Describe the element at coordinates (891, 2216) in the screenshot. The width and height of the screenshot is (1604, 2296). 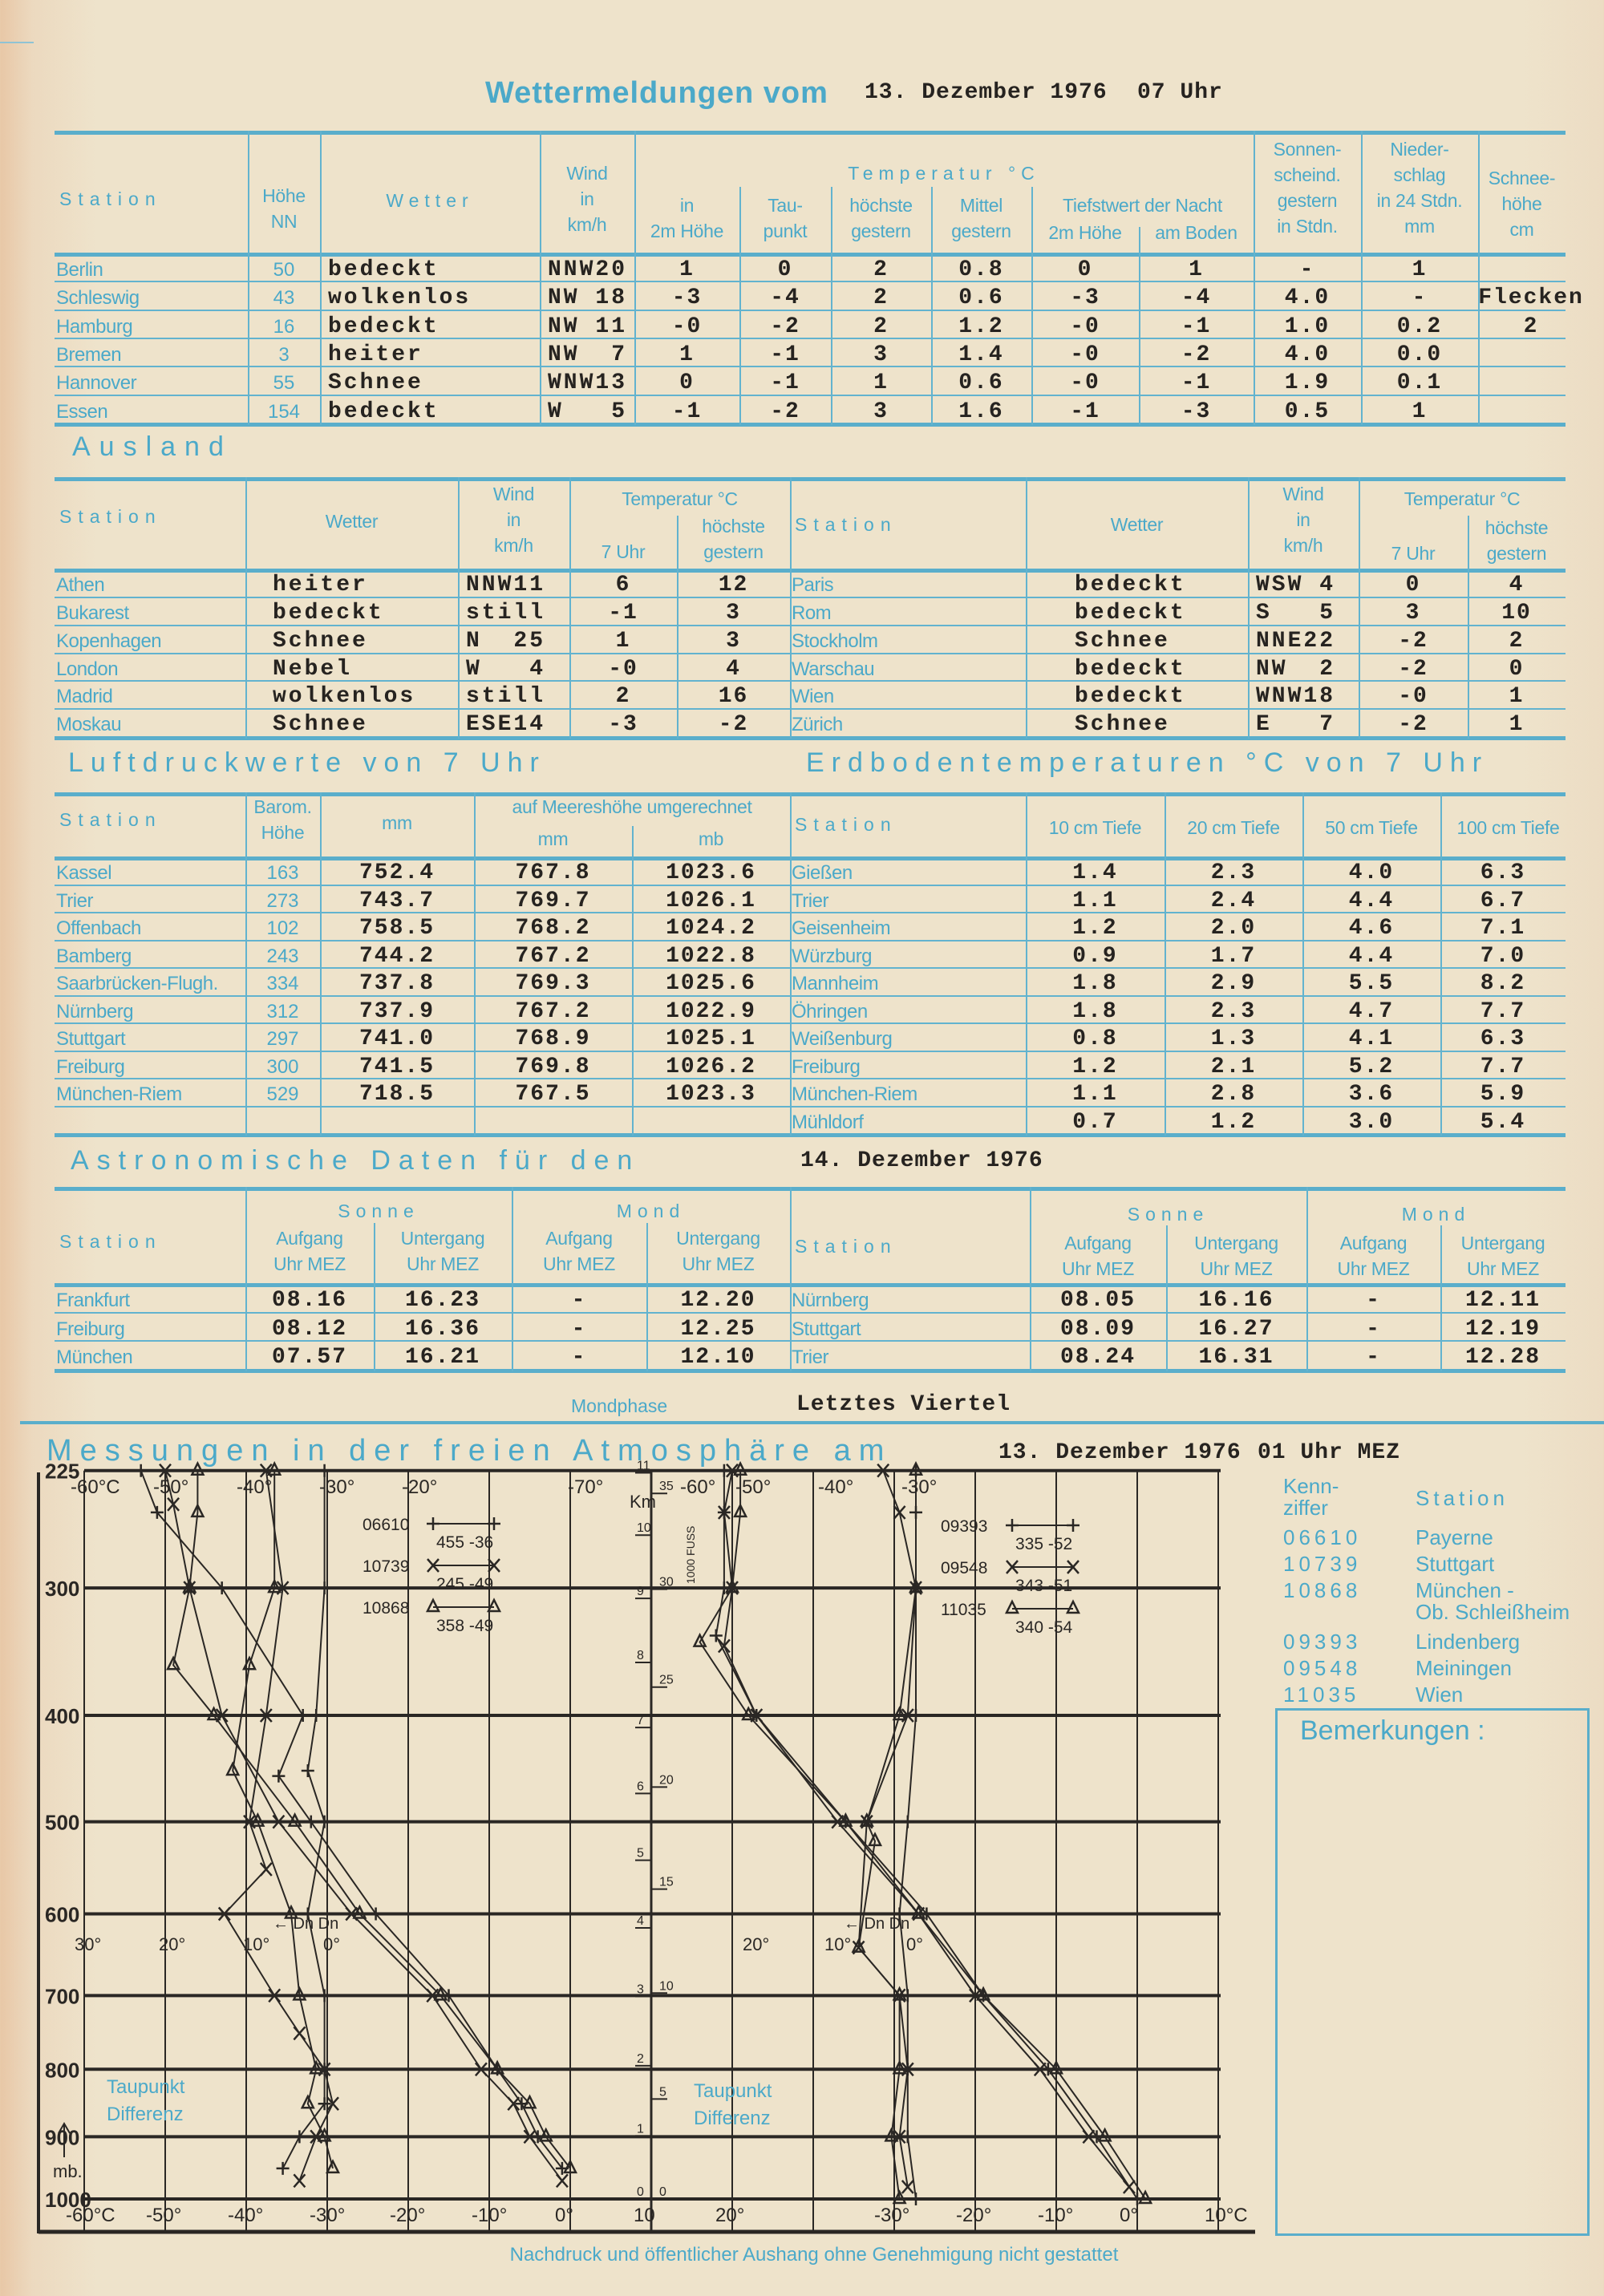
I see `bottom-temperature-tick: -30°` at that location.